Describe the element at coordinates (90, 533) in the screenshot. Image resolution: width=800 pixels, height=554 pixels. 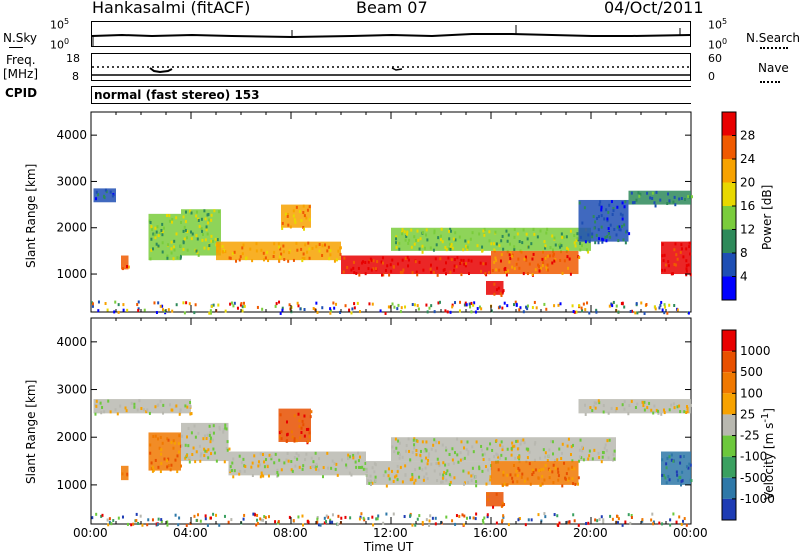
I see `x-tick-label: 00:00` at that location.